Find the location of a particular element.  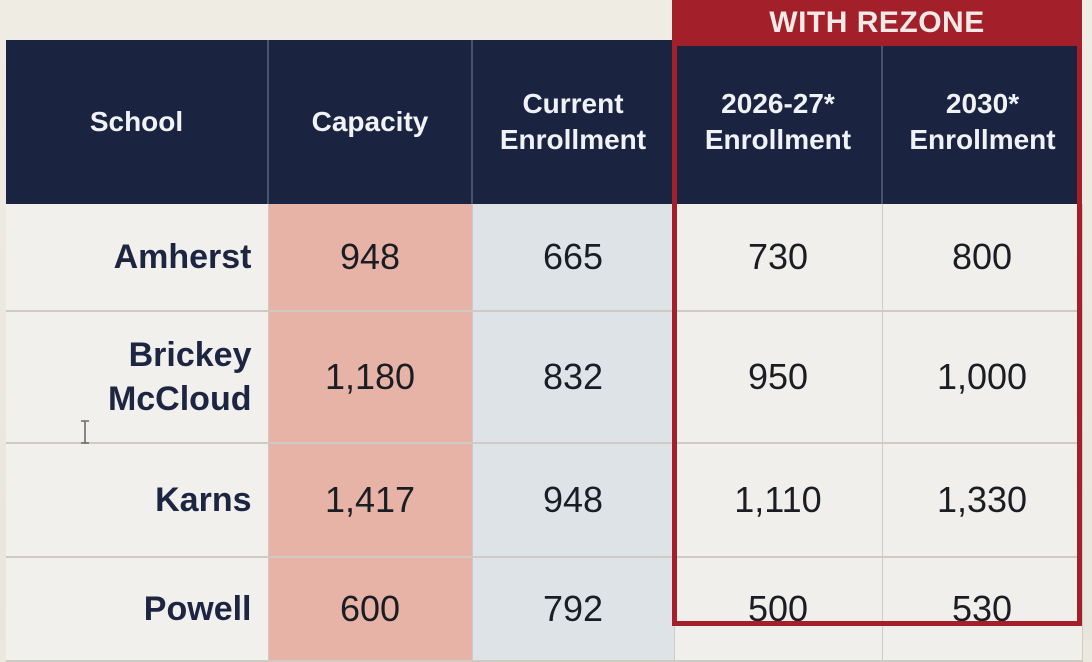

enrollment-2026-27-cell: 1,110 is located at coordinates (778, 500).